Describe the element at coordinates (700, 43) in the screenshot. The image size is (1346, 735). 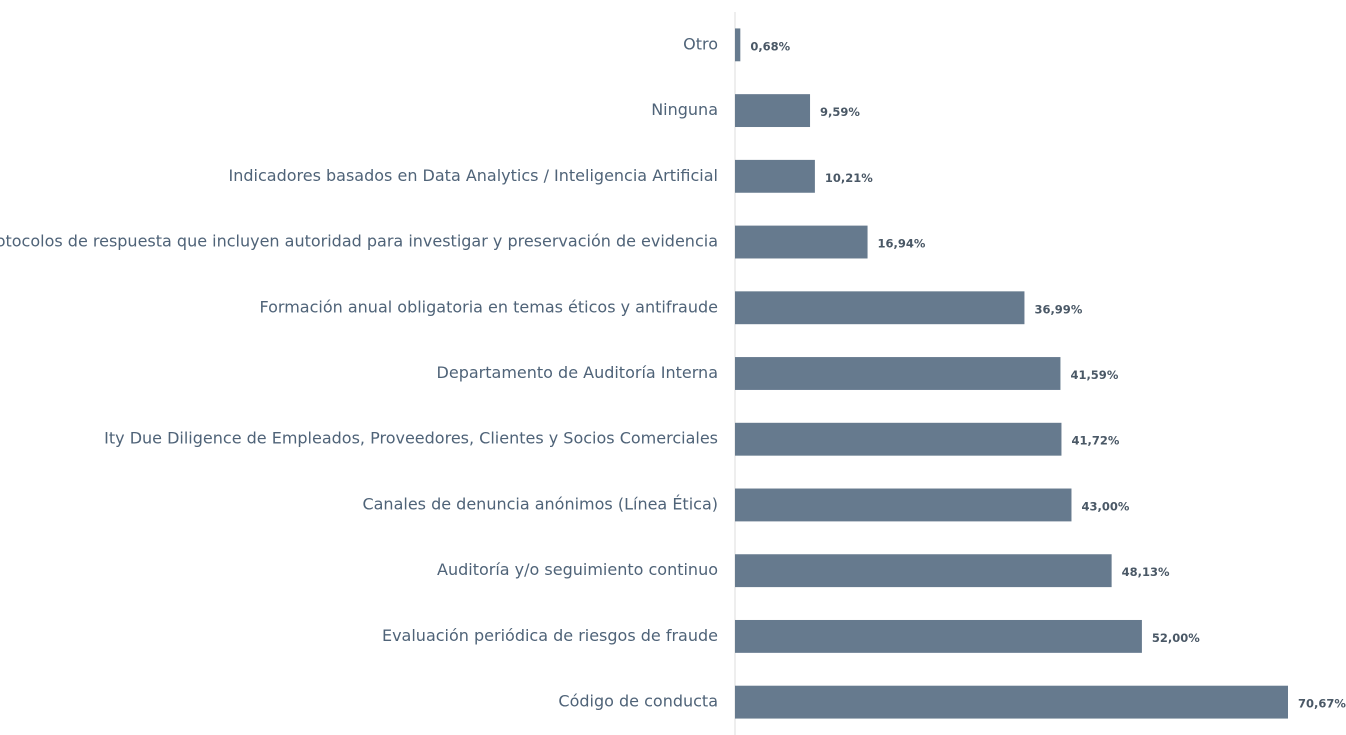
I see `category-label: Otro` at that location.